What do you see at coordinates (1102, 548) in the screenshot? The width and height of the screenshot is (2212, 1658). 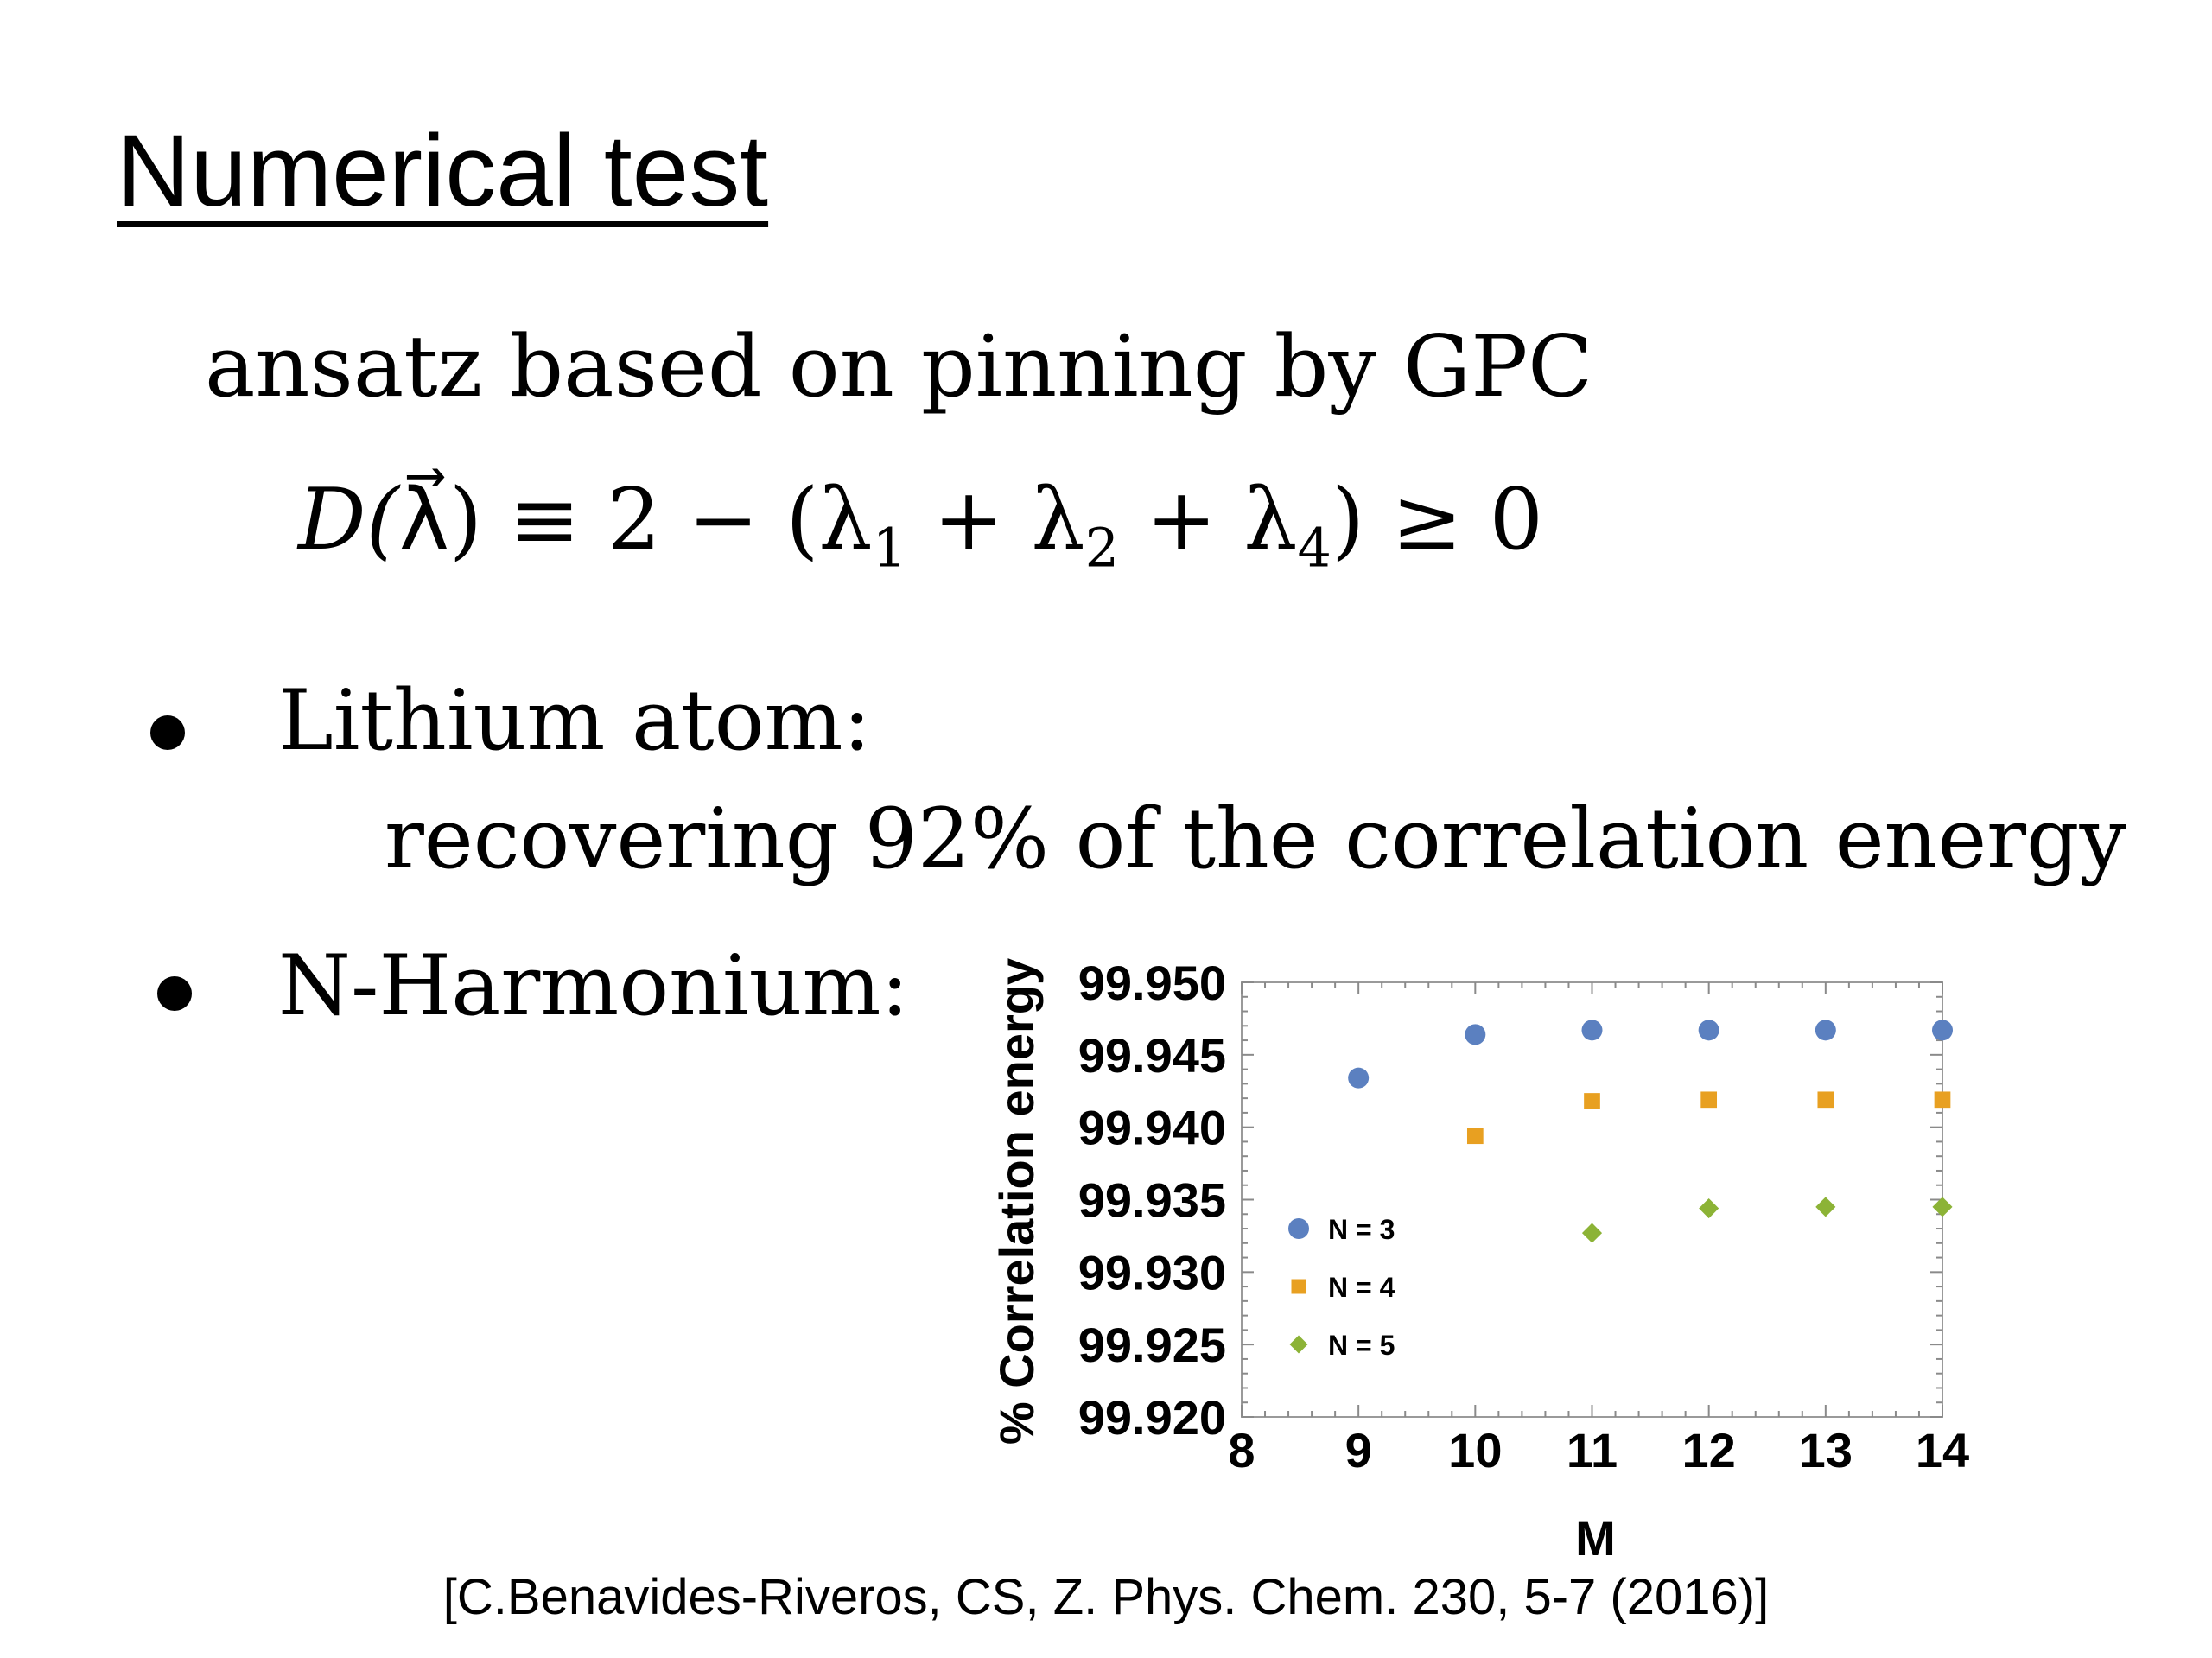 I see `formula-sub-2: 2` at bounding box center [1102, 548].